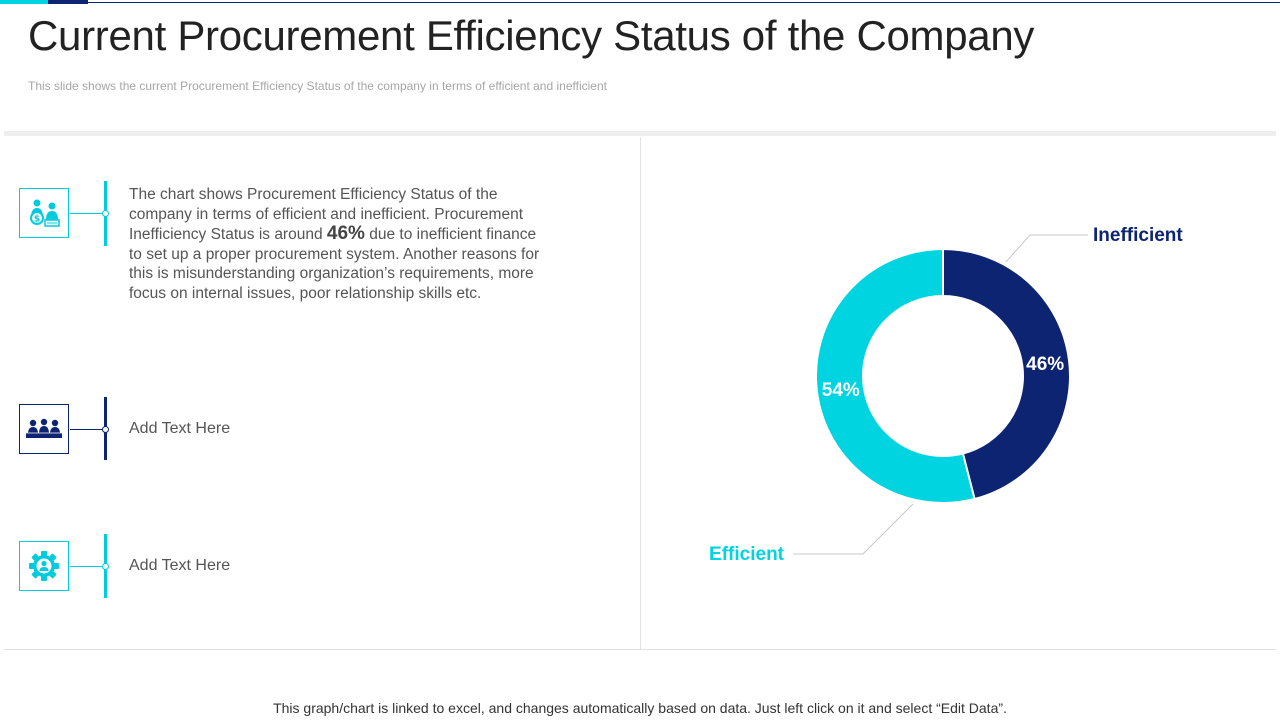 The width and height of the screenshot is (1280, 720). I want to click on slice-label-inefficient: 46%, so click(1045, 364).